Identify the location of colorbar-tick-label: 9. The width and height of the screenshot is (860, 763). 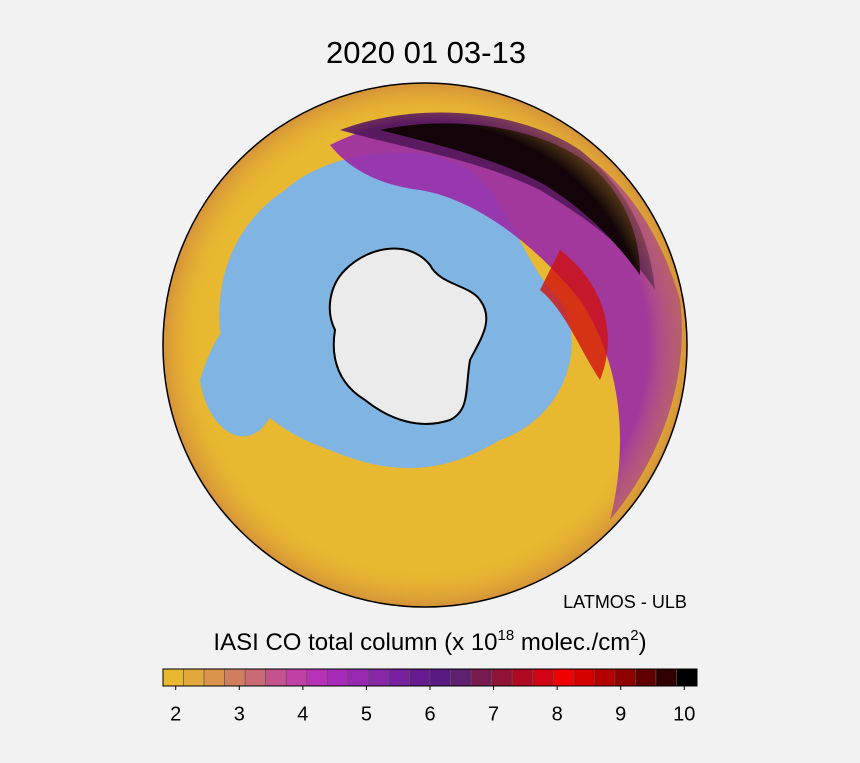
(620, 714).